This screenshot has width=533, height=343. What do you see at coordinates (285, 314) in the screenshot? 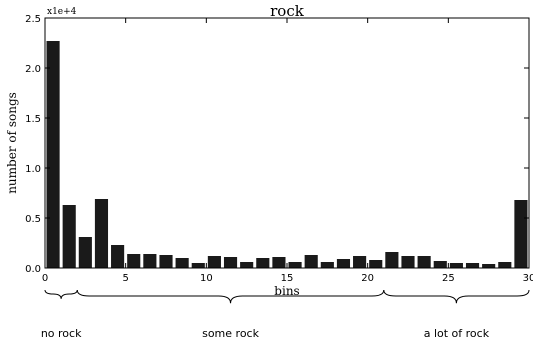
I see `annotations-group: no rock some rock a lot of rock` at bounding box center [285, 314].